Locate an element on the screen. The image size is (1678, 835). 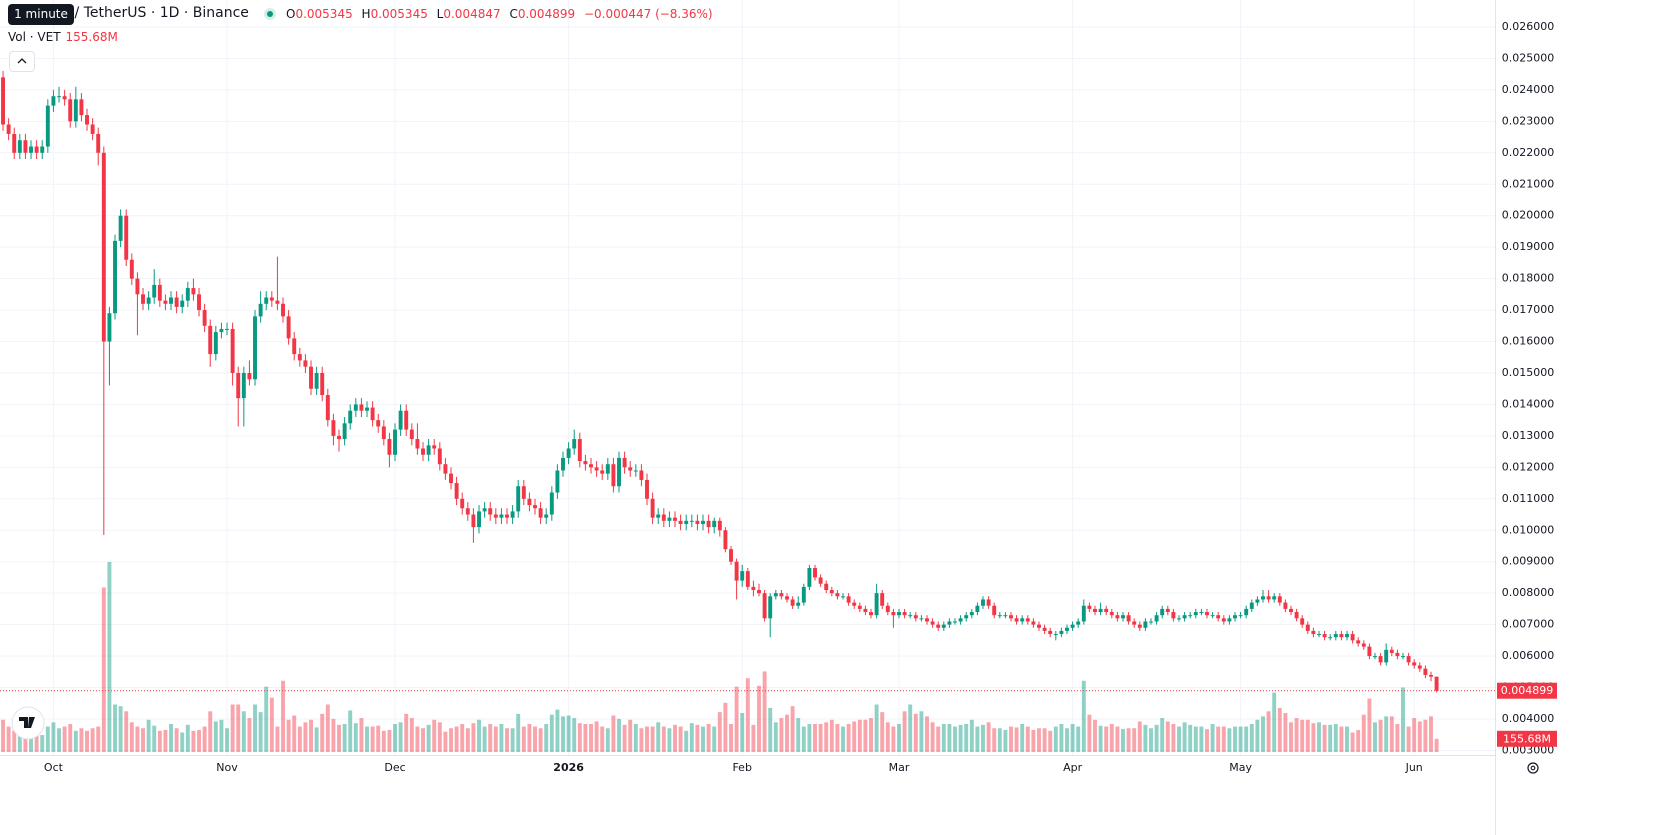
settings-icon is located at coordinates (1533, 768).